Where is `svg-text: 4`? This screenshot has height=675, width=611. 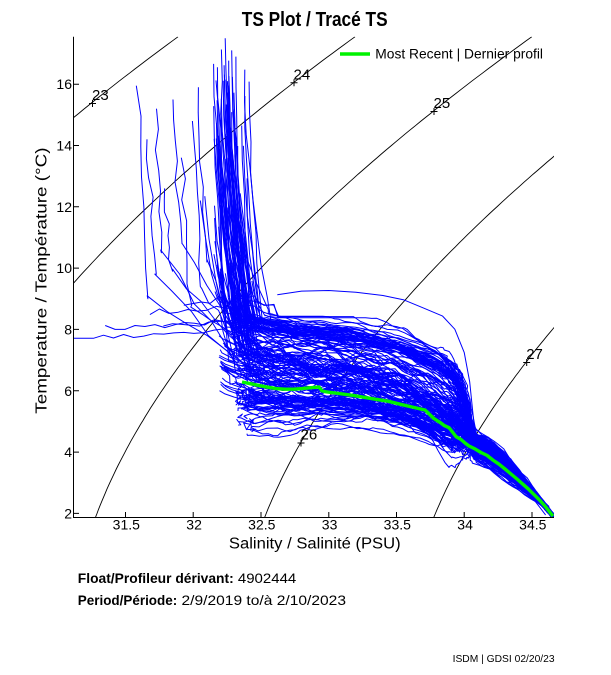 svg-text: 4 is located at coordinates (68, 452).